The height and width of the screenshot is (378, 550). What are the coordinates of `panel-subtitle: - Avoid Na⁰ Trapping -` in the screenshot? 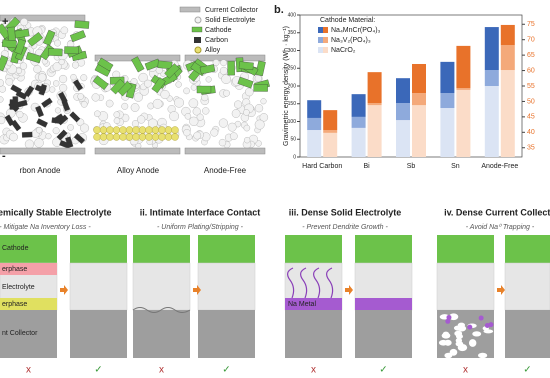 It's located at (500, 227).